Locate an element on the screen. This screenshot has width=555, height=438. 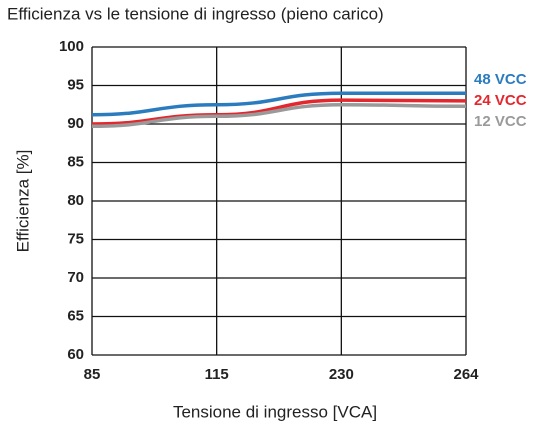
x-axis-label: Tensione di ingresso [VCA] is located at coordinates (275, 411).